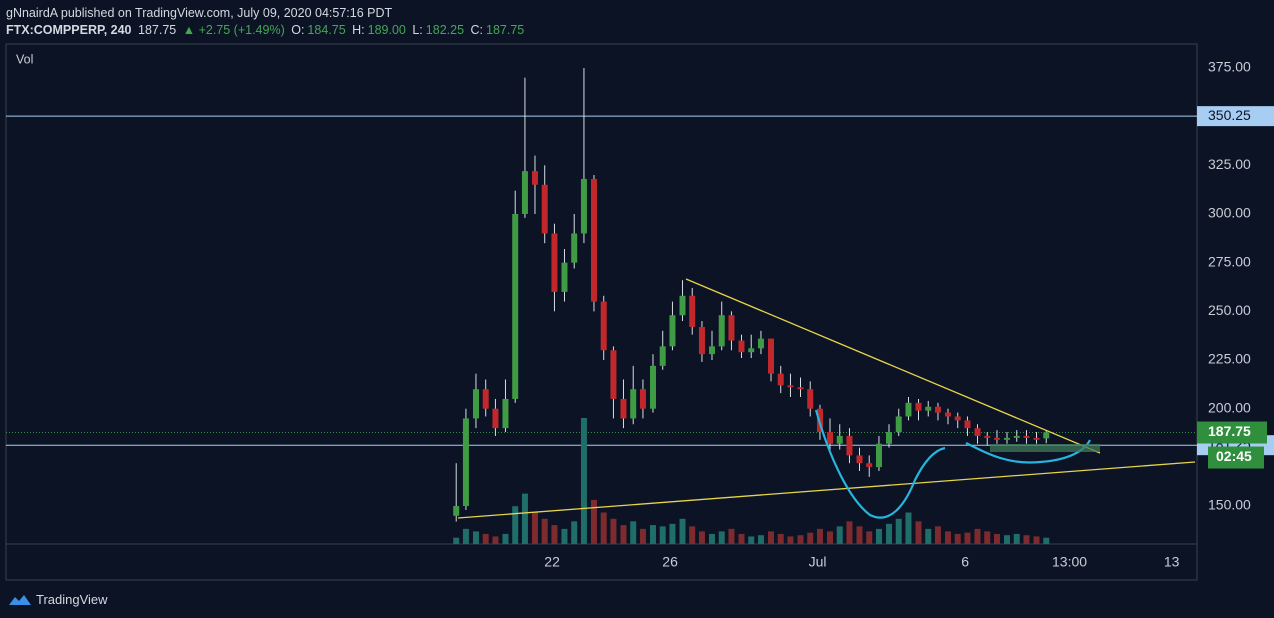 Image resolution: width=1274 pixels, height=618 pixels. I want to click on last-price-label: 187.75, so click(1229, 431).